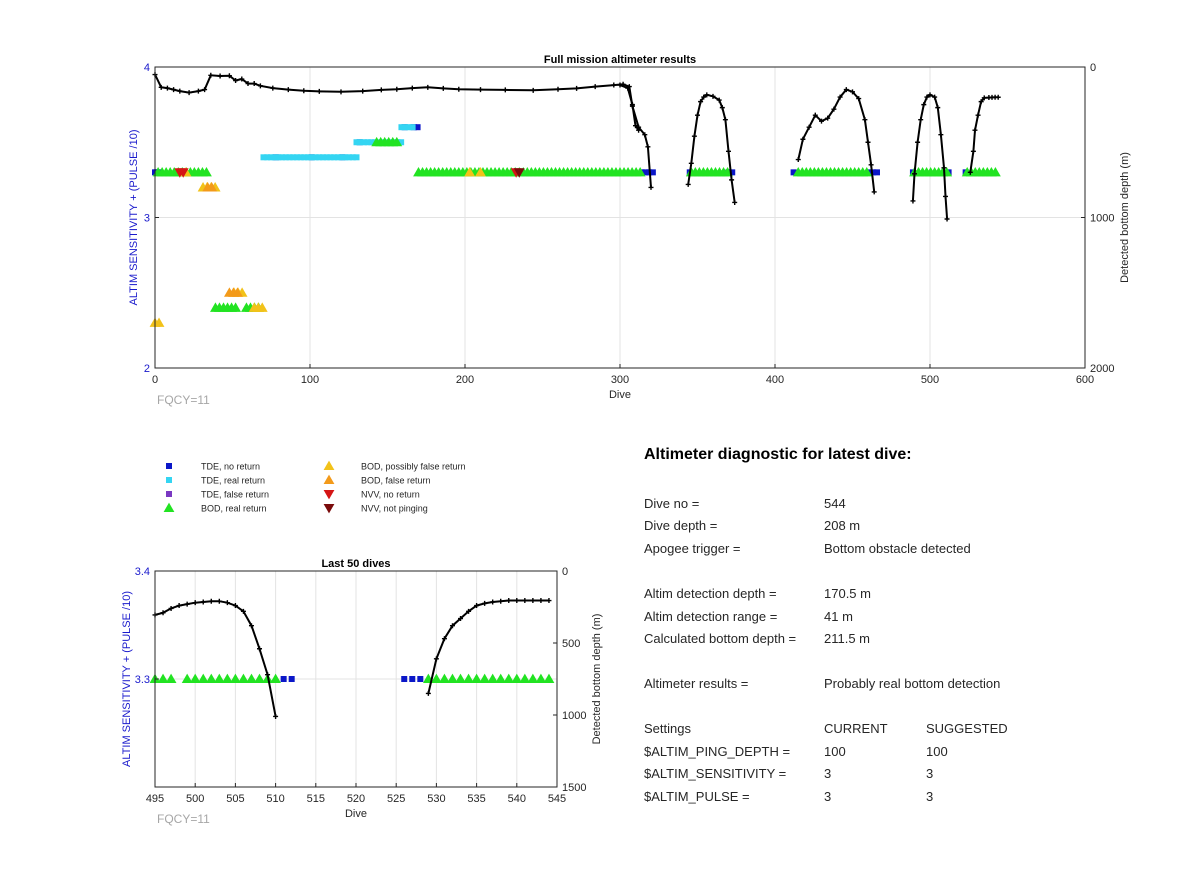 The image size is (1200, 885). What do you see at coordinates (235, 495) in the screenshot?
I see `legend-label: TDE, false return` at bounding box center [235, 495].